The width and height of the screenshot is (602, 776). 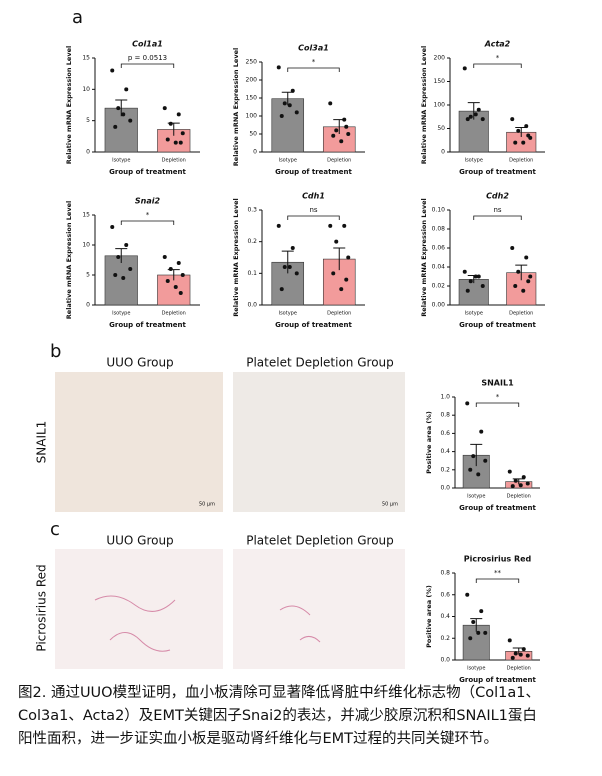 I want to click on scale-bar-label: 50 μm, so click(x=207, y=505).